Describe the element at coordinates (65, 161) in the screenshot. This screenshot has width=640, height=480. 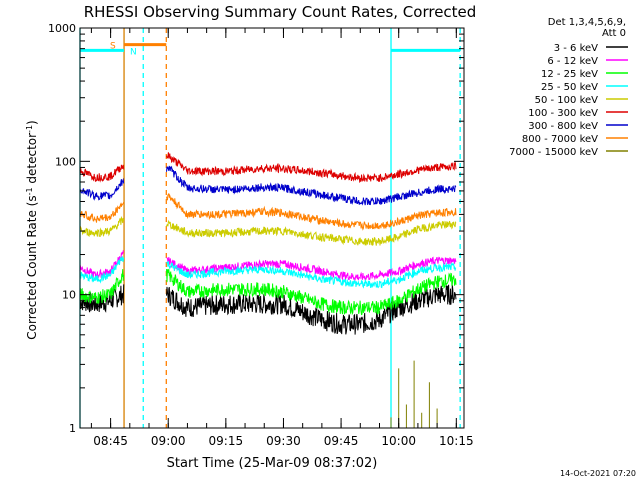
I see `y-tick-label: 100` at that location.